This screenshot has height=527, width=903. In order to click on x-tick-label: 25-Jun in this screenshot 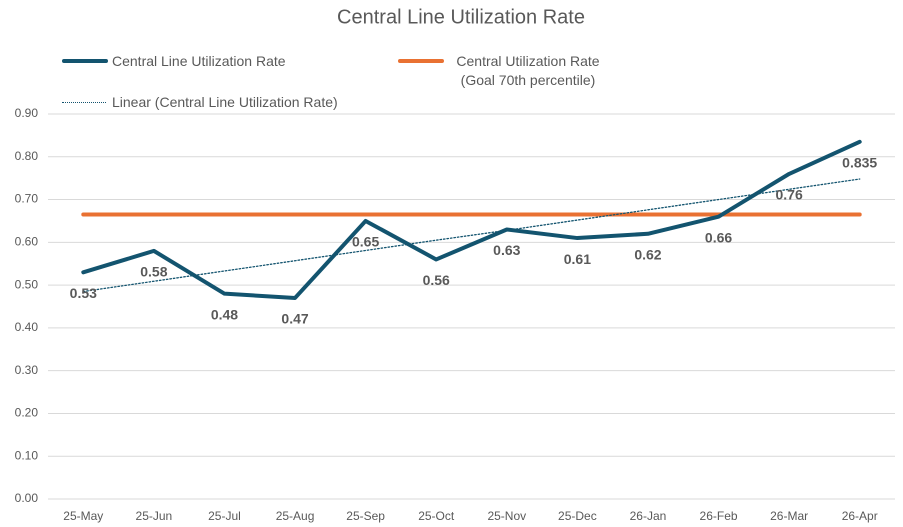, I will do `click(154, 516)`.